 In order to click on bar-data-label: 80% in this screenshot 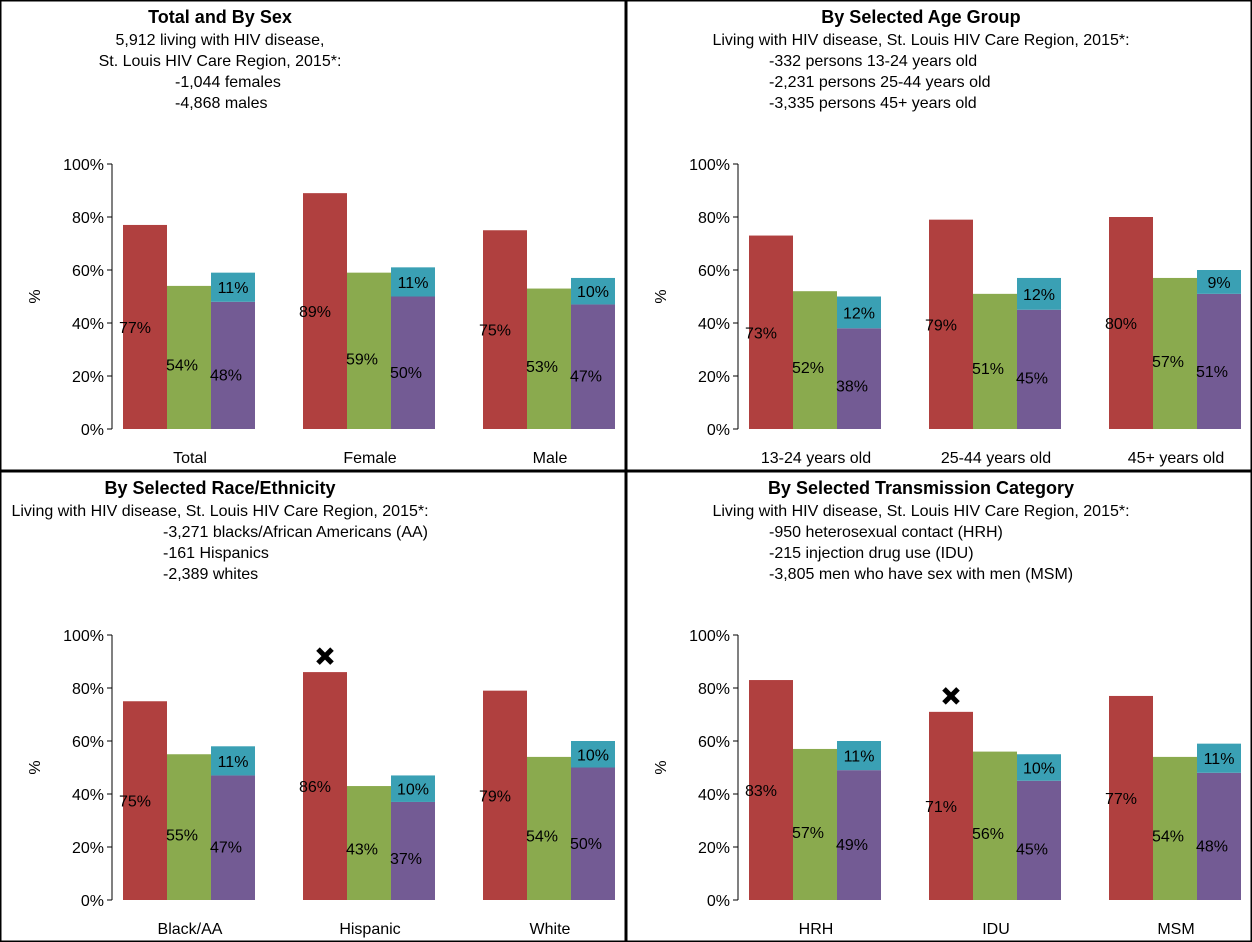, I will do `click(1121, 324)`.